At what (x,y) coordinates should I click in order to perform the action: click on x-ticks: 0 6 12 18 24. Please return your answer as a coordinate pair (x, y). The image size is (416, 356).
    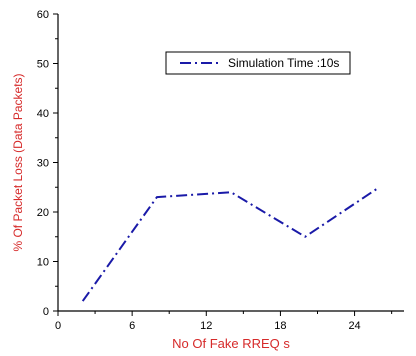
    Looking at the image, I should click on (224, 321).